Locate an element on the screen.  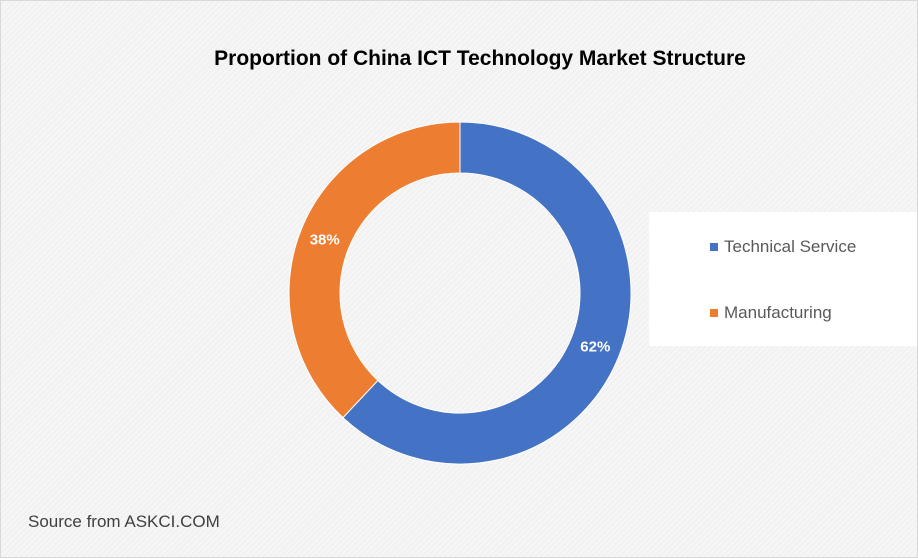
legend-item-manufacturing: Manufacturing is located at coordinates (771, 313).